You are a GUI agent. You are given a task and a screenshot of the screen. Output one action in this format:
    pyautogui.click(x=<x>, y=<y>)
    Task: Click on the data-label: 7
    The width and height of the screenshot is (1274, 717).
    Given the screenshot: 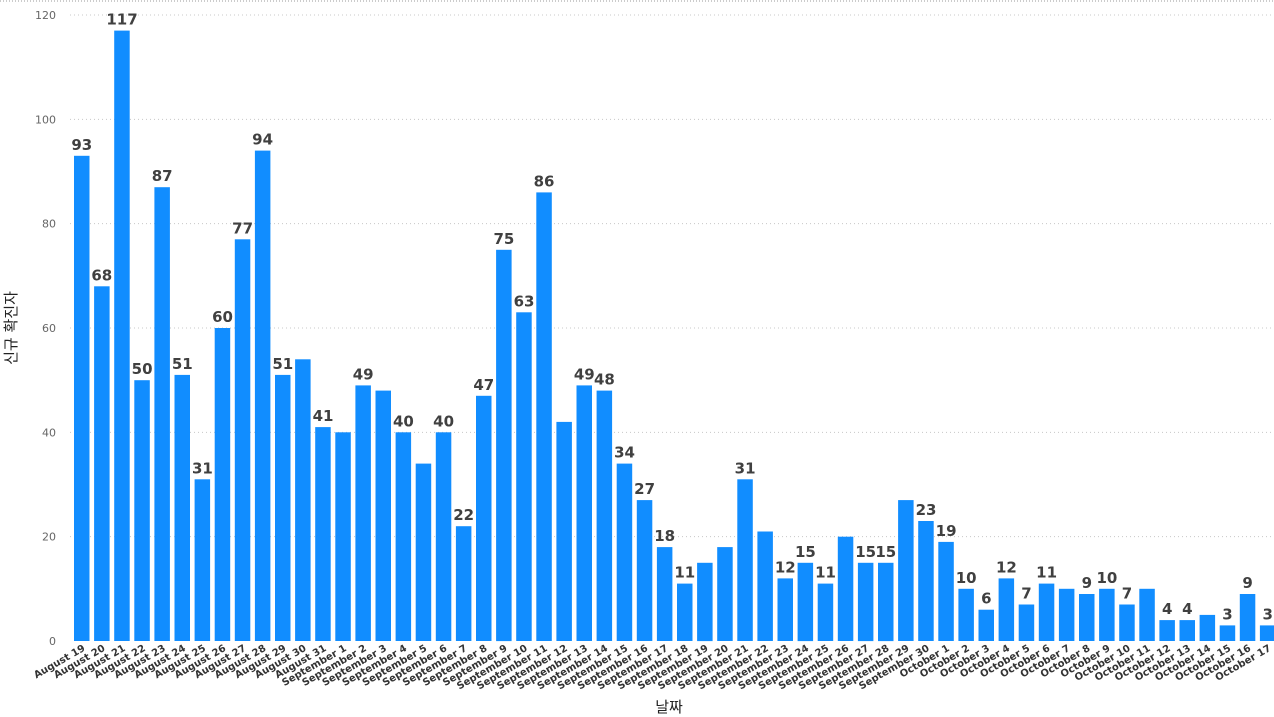 What is the action you would take?
    pyautogui.click(x=1127, y=594)
    